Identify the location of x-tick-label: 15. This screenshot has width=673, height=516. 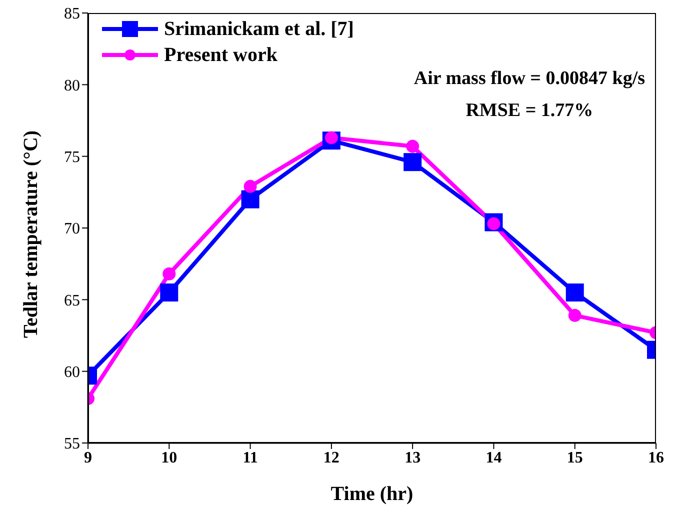
(574, 457).